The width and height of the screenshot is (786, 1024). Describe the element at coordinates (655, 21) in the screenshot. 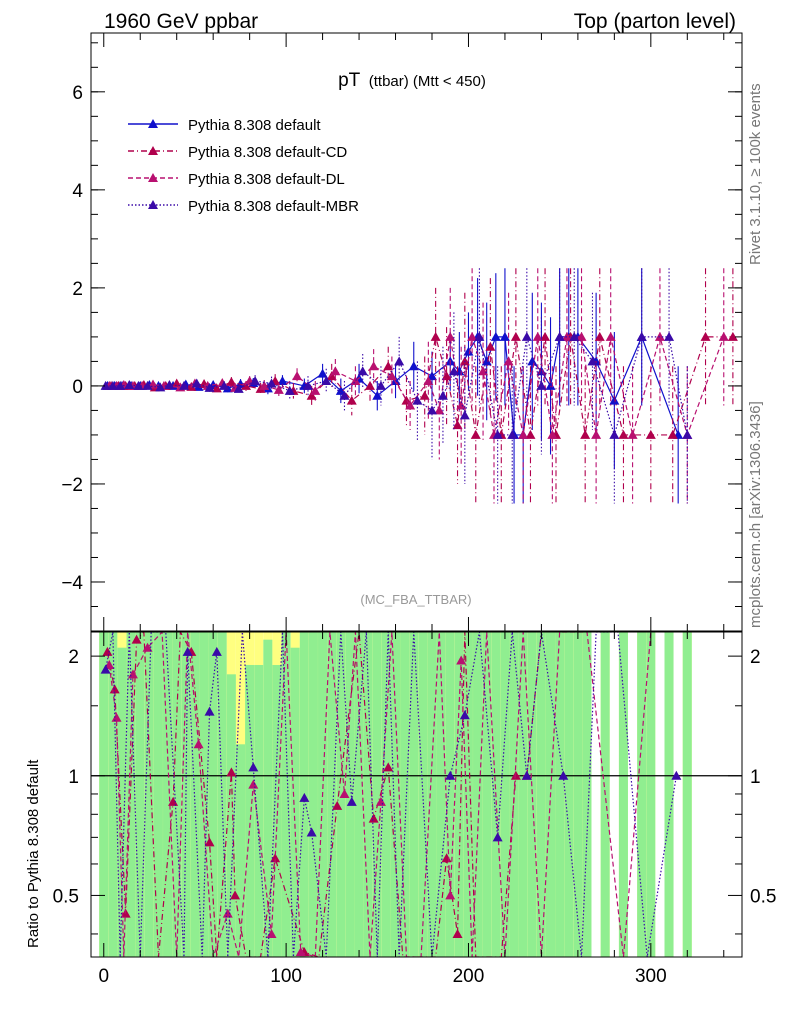

I see `header-right: Top (parton level)` at that location.